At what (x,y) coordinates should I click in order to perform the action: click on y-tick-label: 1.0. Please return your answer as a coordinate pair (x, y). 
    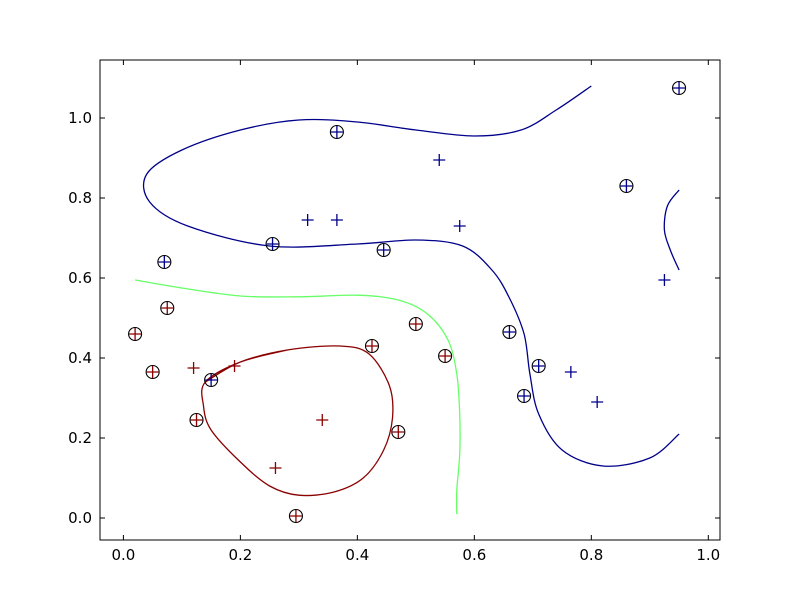
    Looking at the image, I should click on (80, 118).